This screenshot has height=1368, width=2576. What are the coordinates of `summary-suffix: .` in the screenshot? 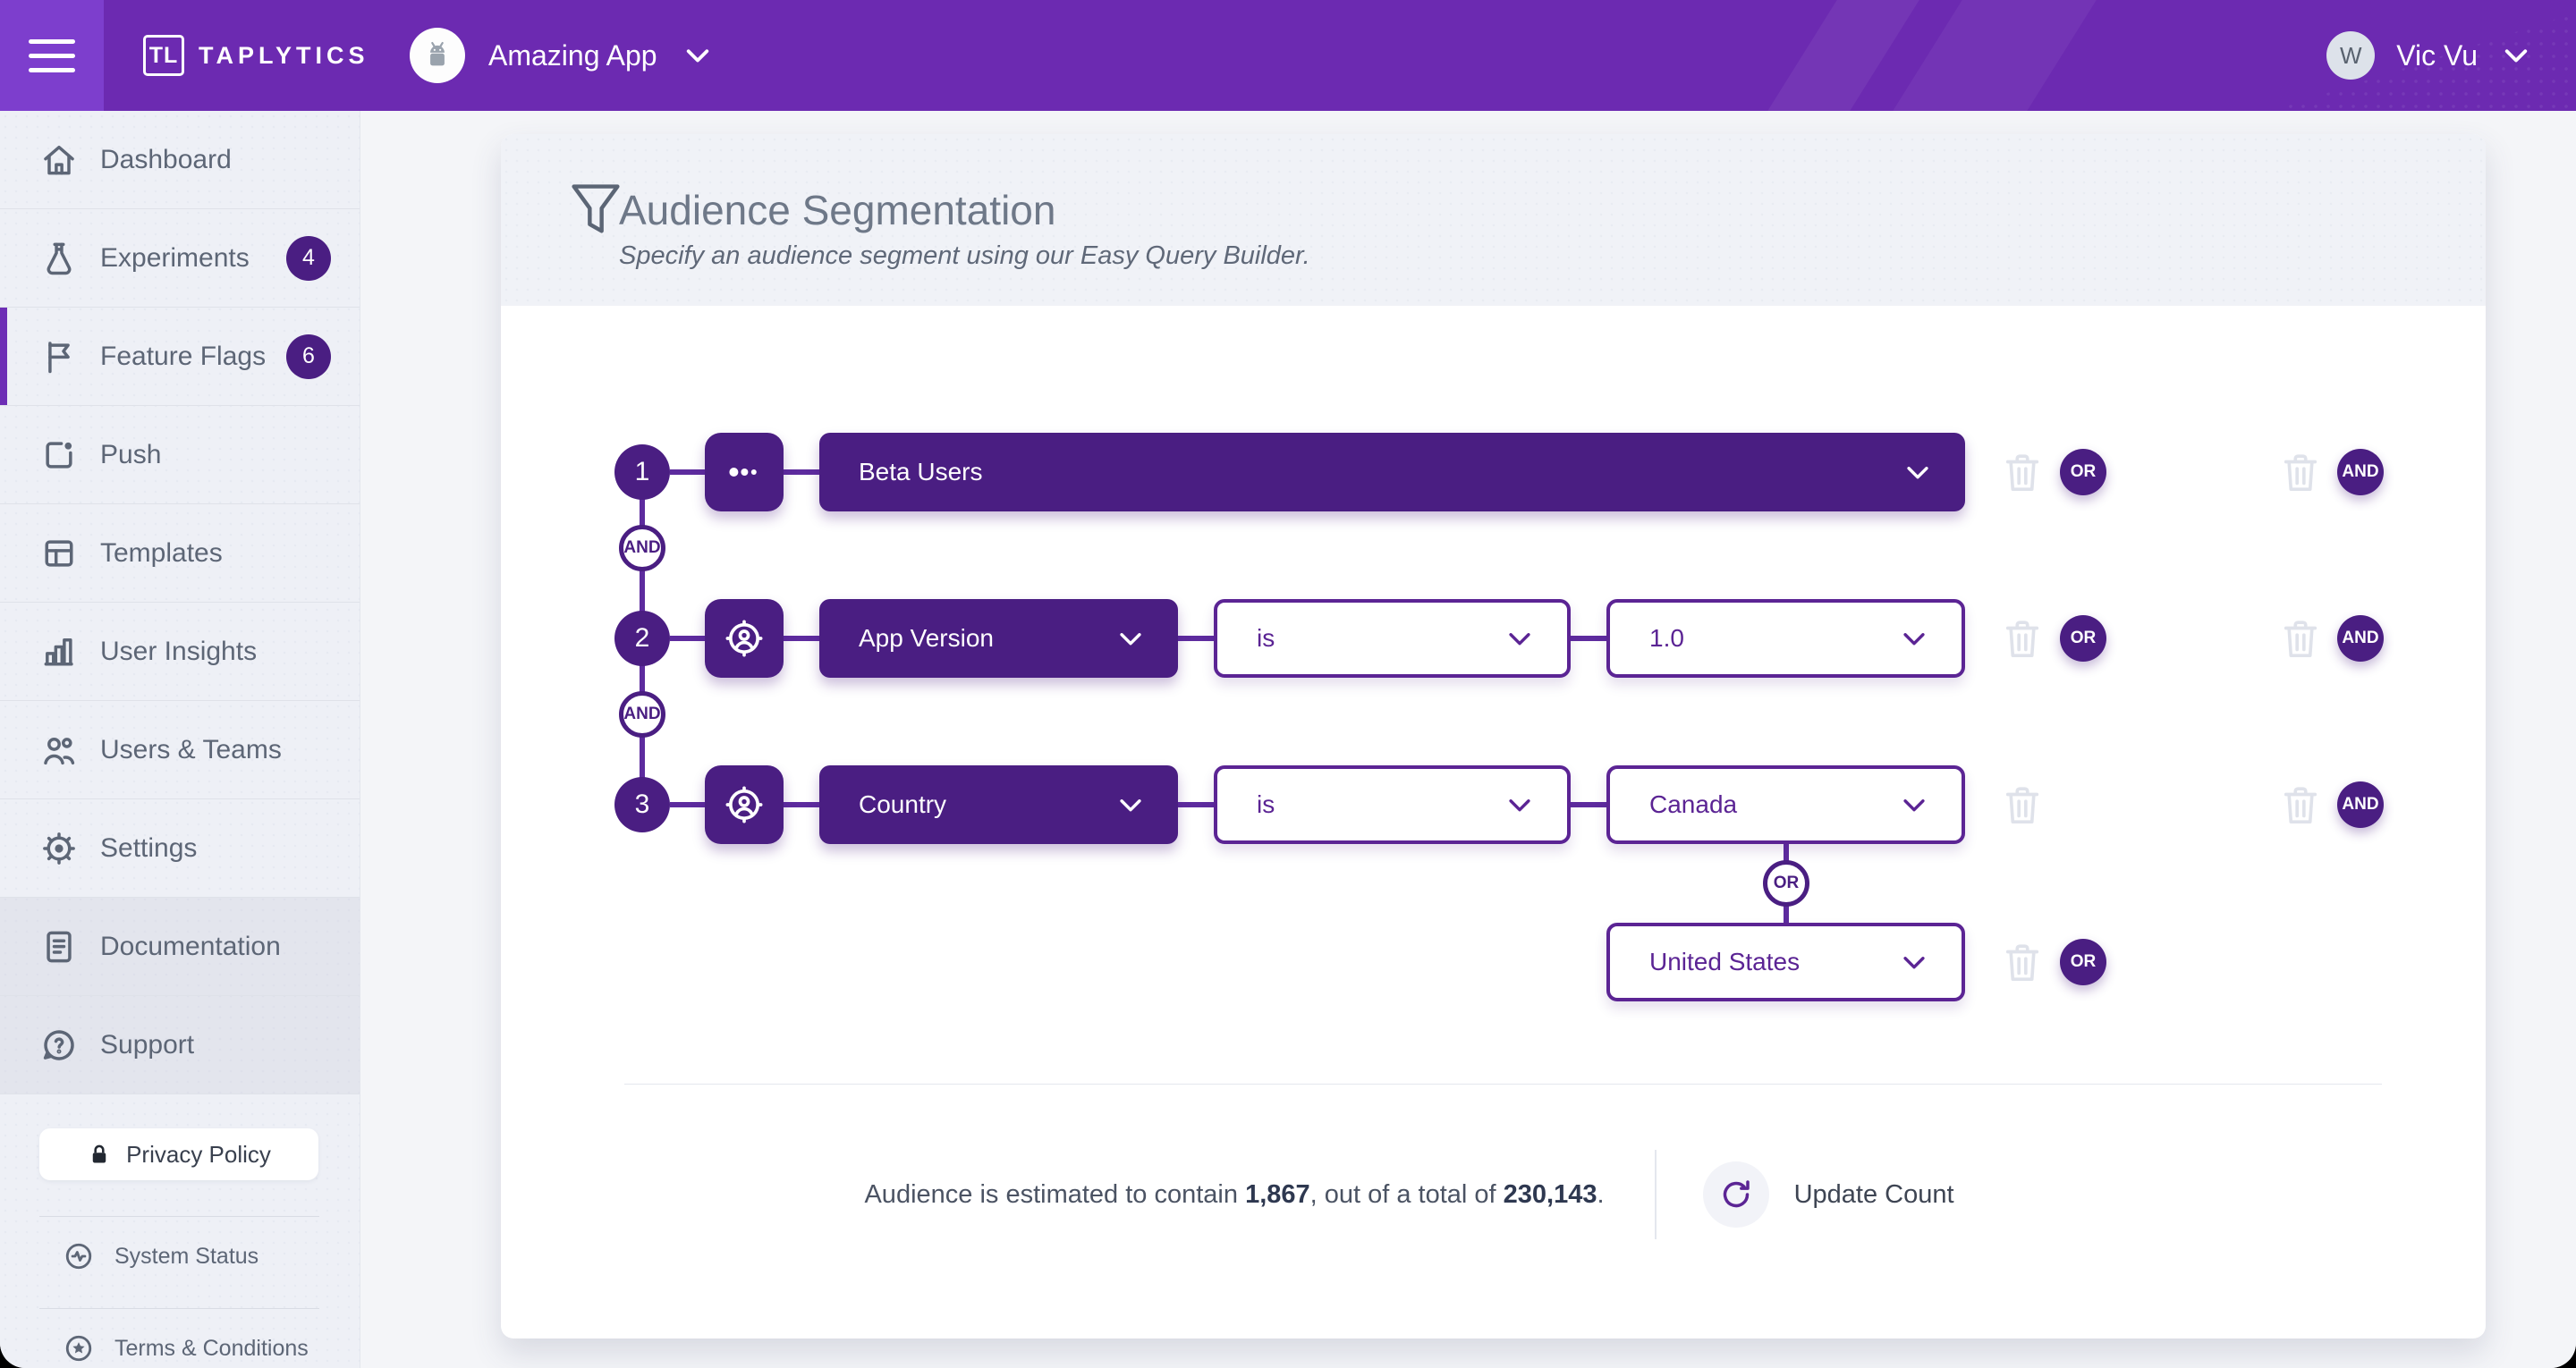 It's located at (1601, 1194).